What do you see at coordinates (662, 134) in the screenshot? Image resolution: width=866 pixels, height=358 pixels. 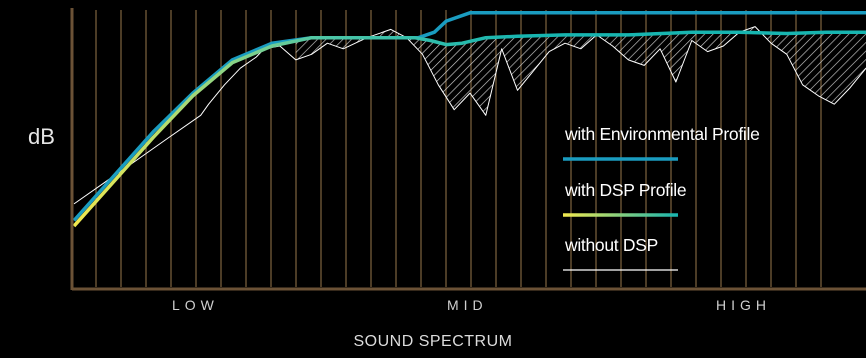 I see `legend-label-environmental: with Environmental Profile` at bounding box center [662, 134].